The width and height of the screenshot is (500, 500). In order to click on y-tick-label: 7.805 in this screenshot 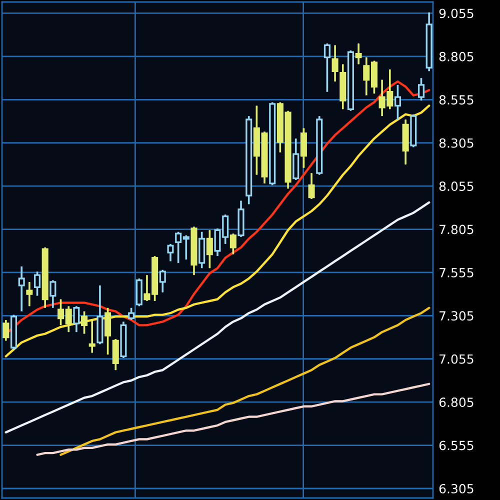, I will do `click(457, 229)`.